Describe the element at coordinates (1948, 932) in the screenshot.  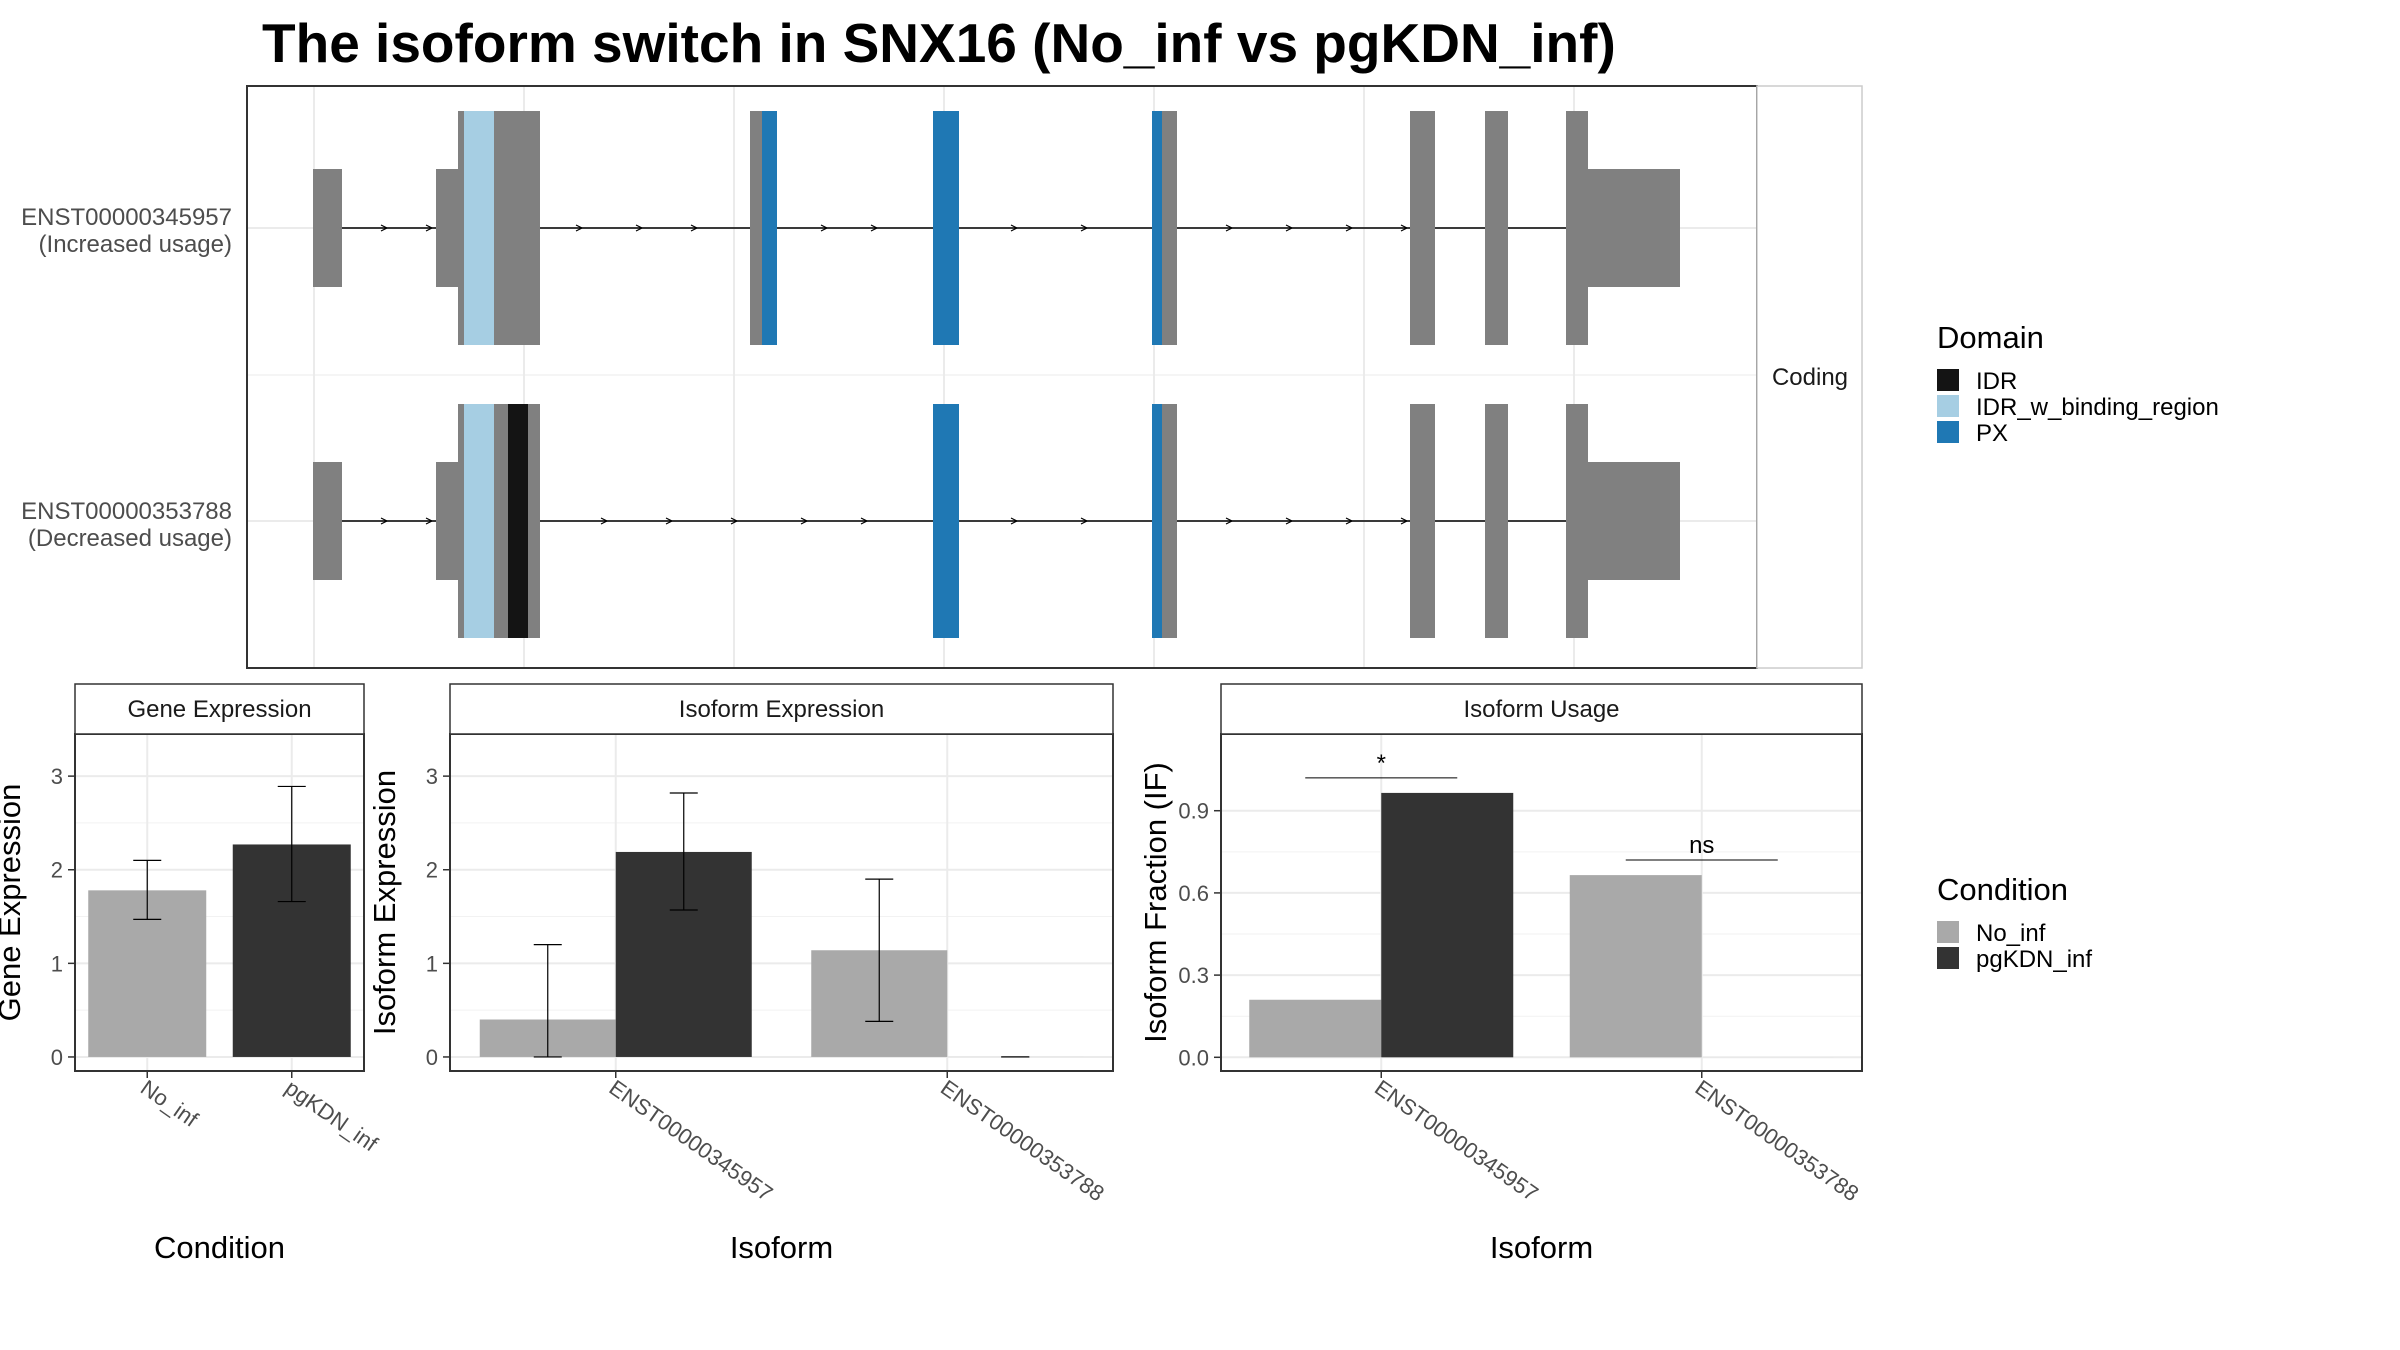
I see `condition-swatch-no-inf` at that location.